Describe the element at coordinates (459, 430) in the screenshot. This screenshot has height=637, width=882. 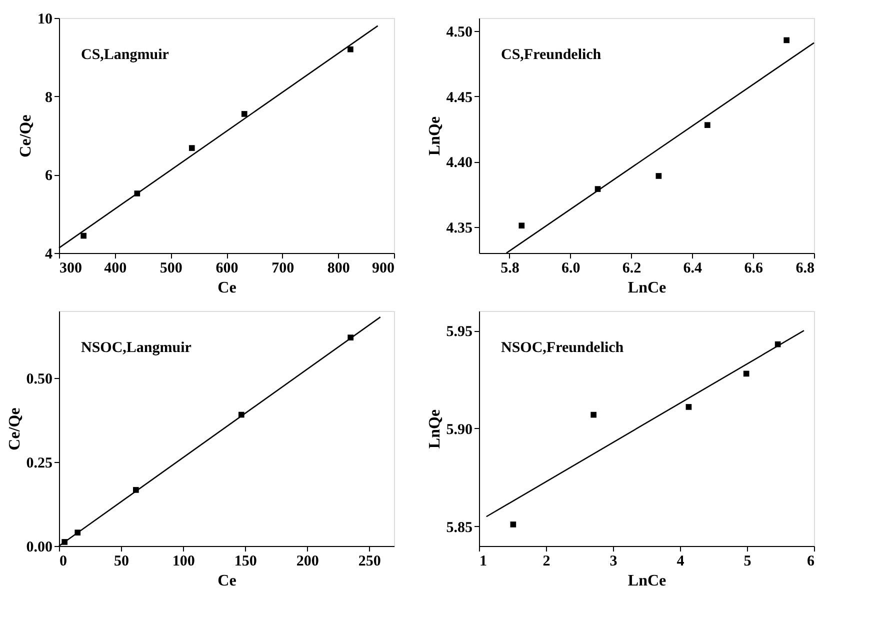
I see `y-tick-label: 5.90` at that location.